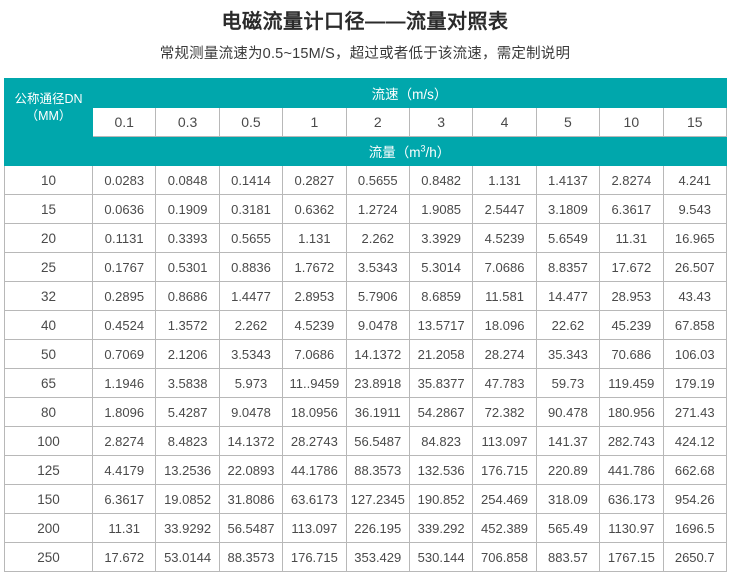 Image resolution: width=730 pixels, height=588 pixels. I want to click on speed-header-4: 2, so click(377, 122).